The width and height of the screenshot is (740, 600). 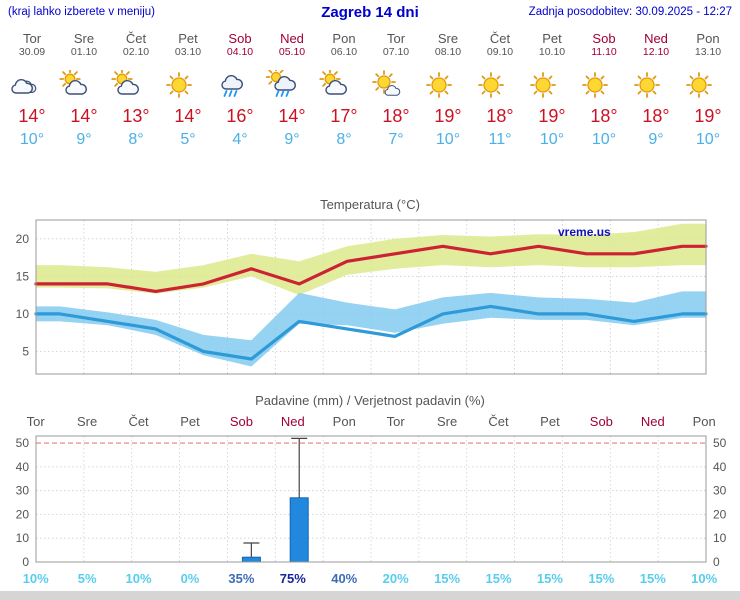 I want to click on day-date: 11.10, so click(x=604, y=52).